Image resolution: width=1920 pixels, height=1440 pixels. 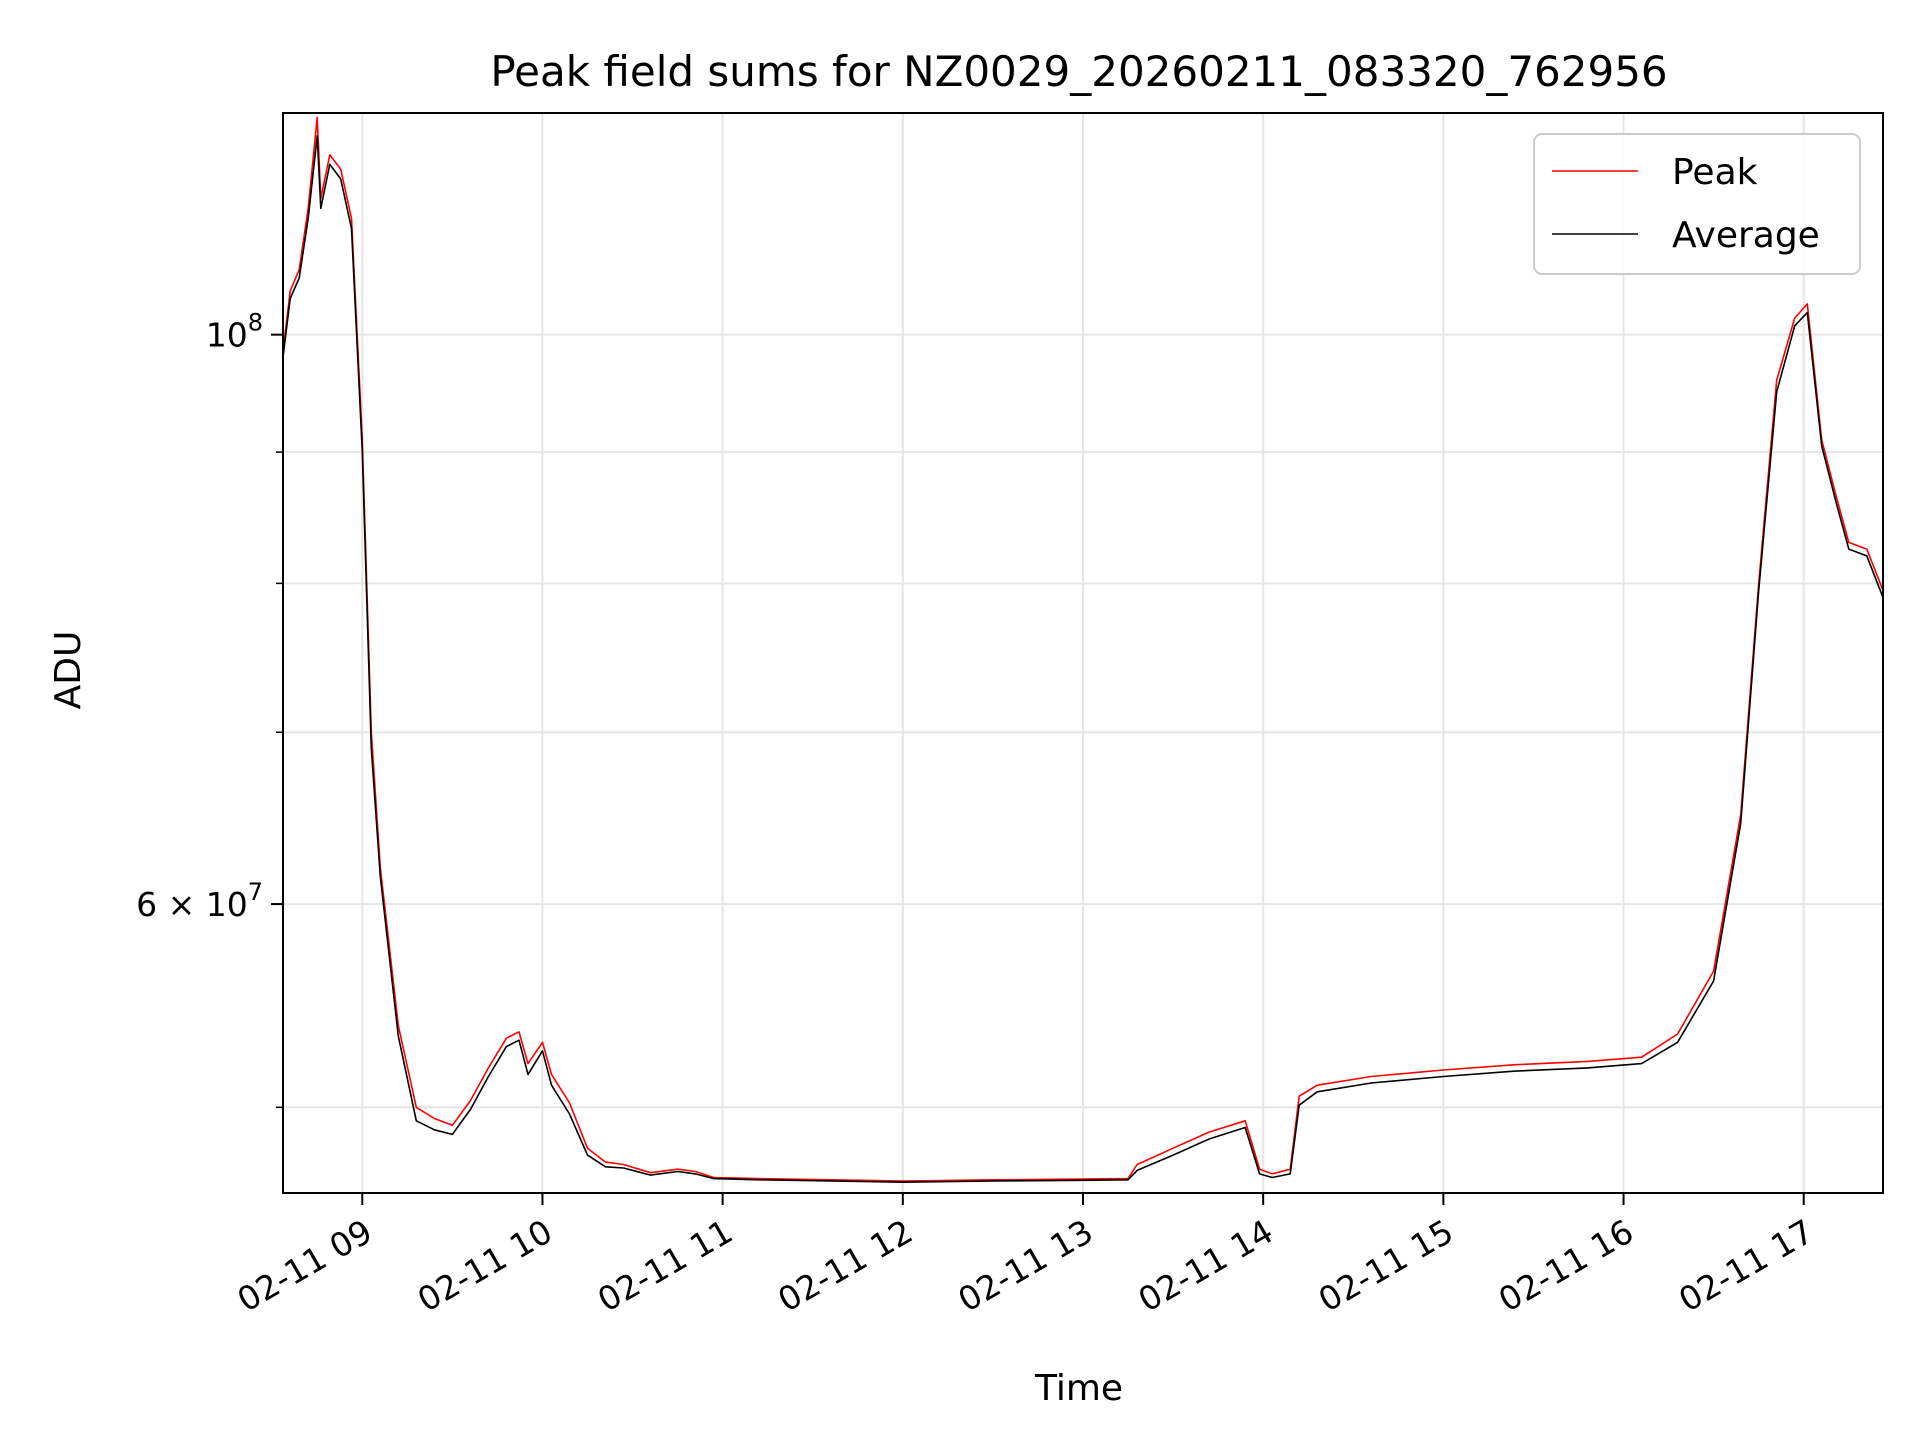 I want to click on y-tick-label: 6 × 107, so click(x=199, y=901).